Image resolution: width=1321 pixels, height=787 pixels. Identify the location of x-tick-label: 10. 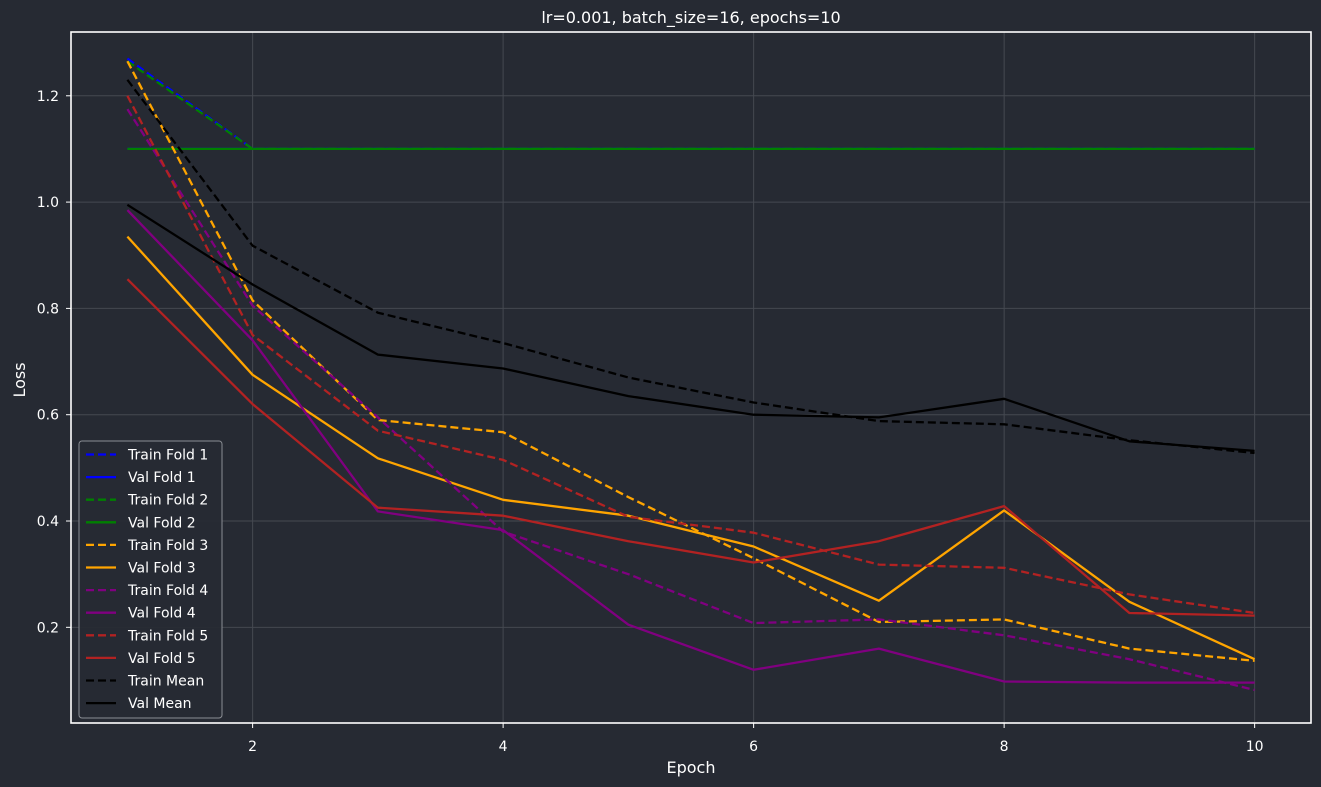
(1255, 747).